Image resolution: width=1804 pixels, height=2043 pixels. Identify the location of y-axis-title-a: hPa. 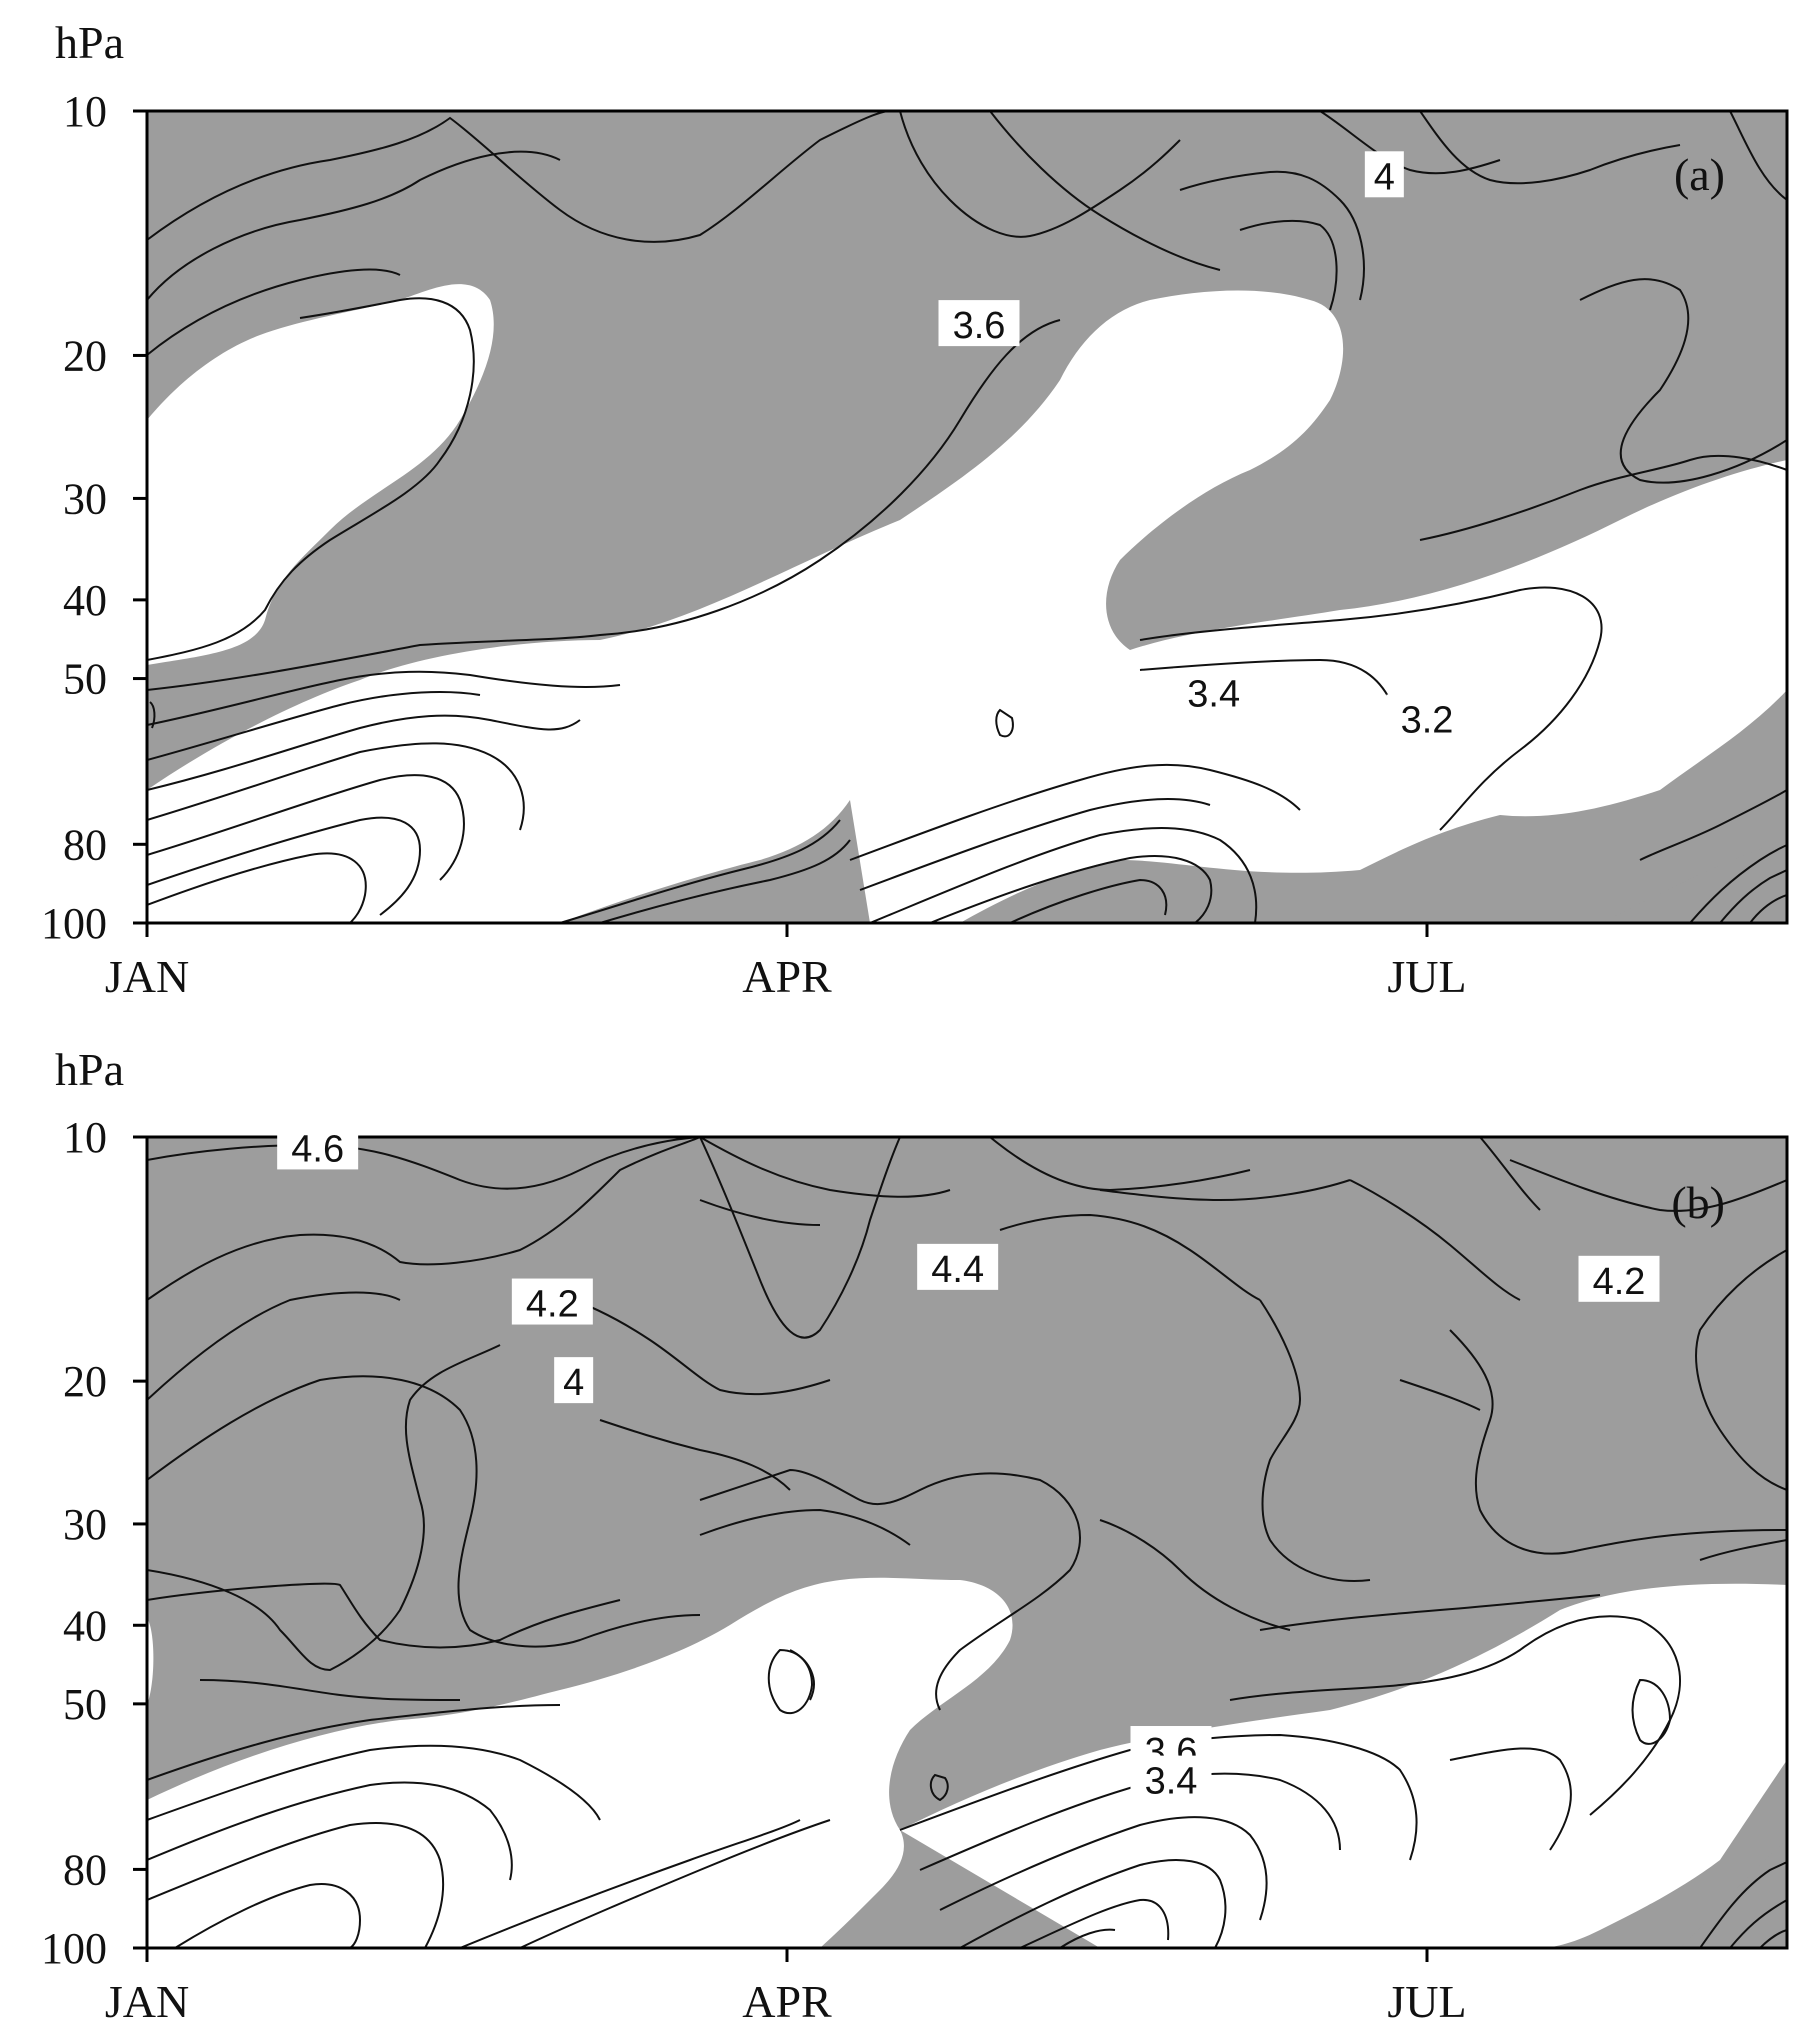
(89, 42).